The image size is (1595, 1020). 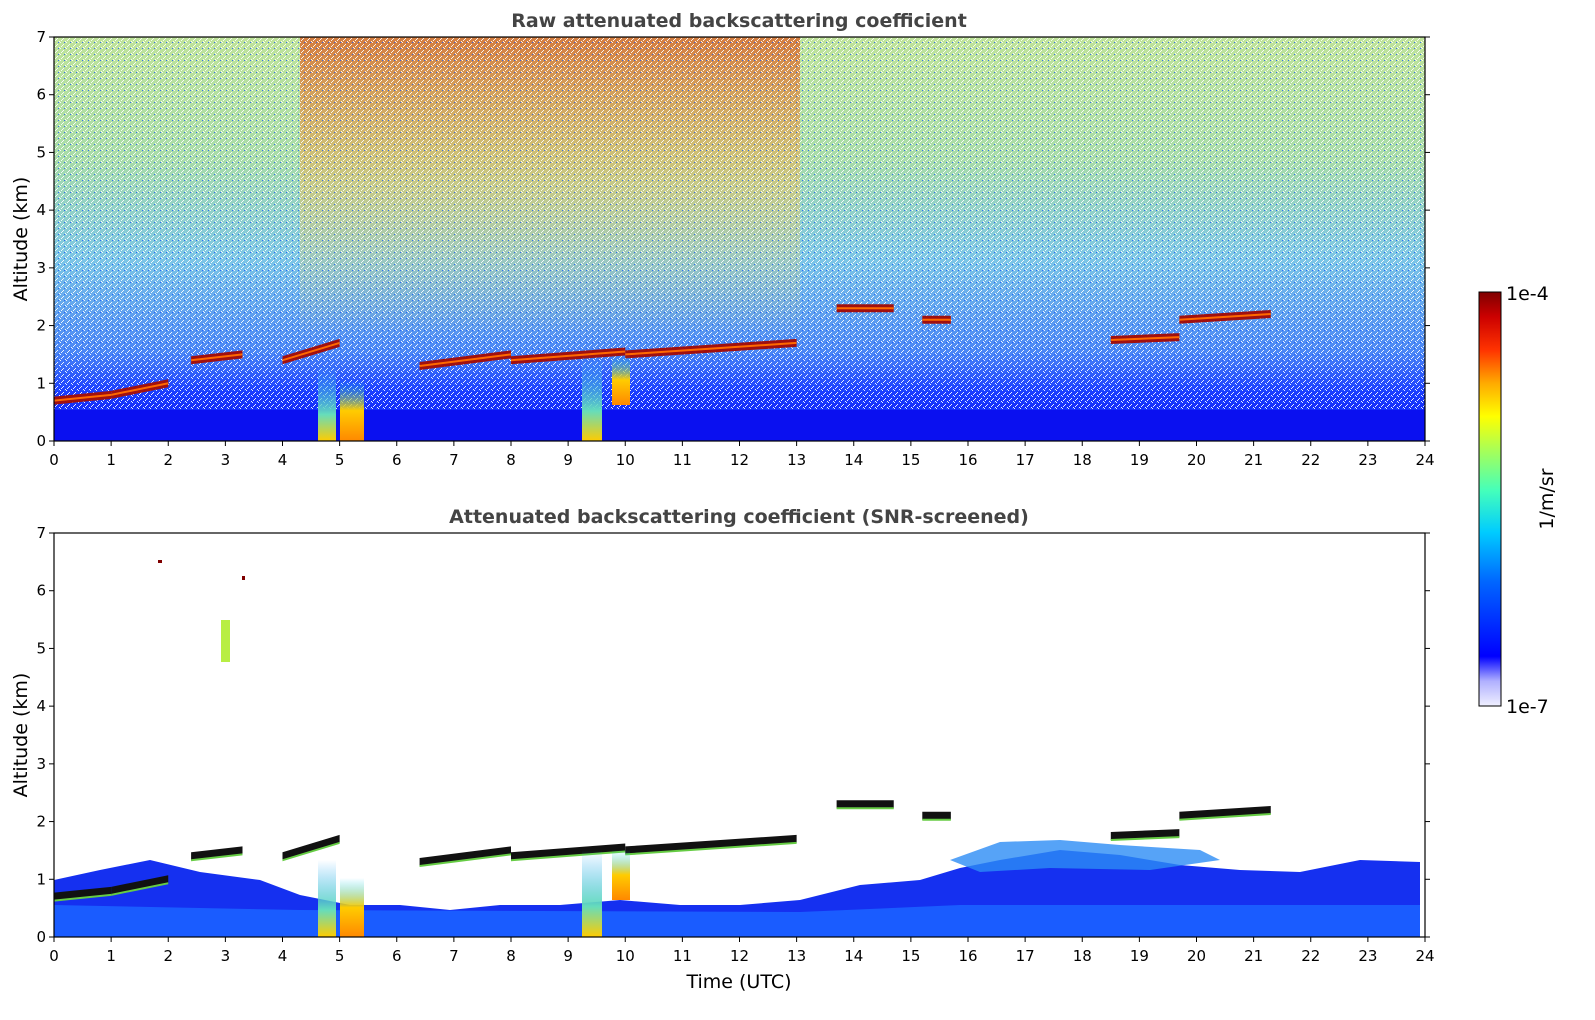 What do you see at coordinates (1424, 956) in the screenshot?
I see `x-tick-label: 24` at bounding box center [1424, 956].